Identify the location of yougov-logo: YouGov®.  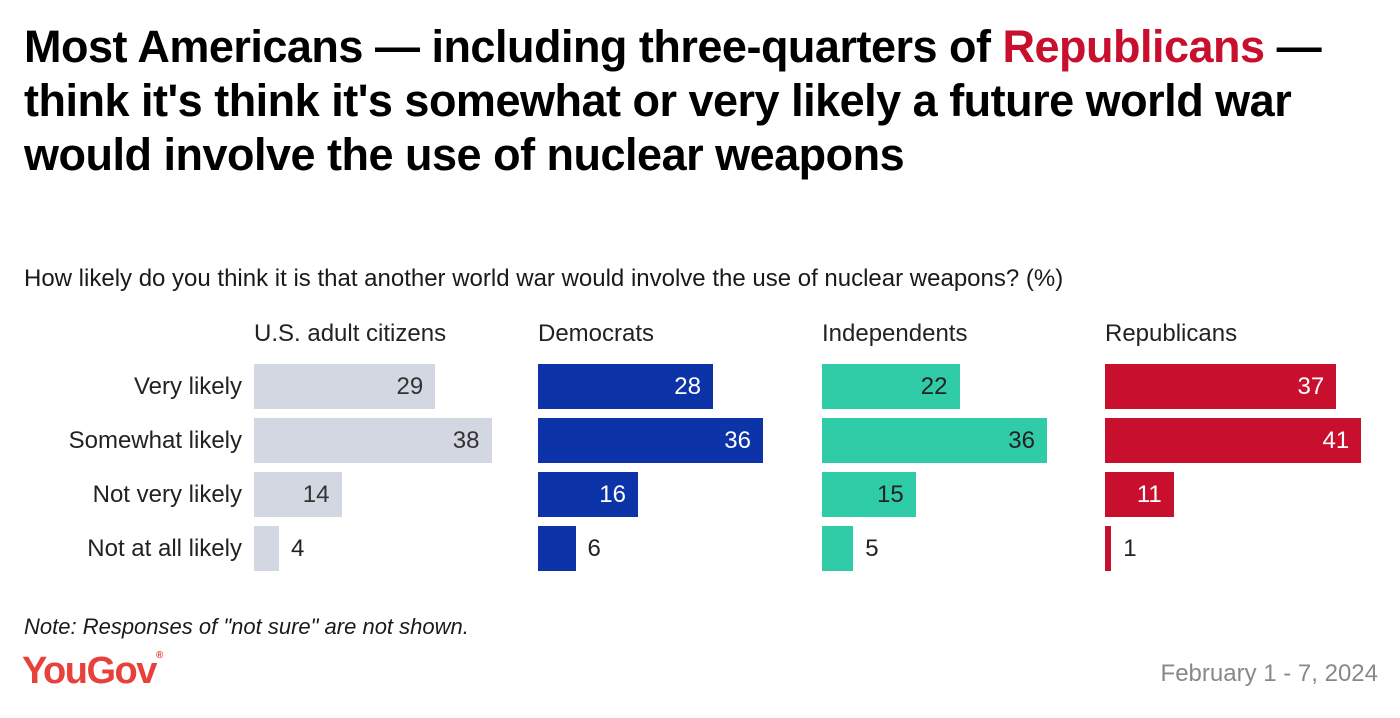
(92, 671).